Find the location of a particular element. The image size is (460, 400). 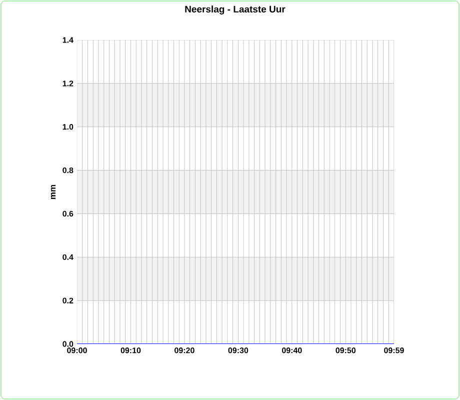

x-tick-label: 09:40 is located at coordinates (292, 351).